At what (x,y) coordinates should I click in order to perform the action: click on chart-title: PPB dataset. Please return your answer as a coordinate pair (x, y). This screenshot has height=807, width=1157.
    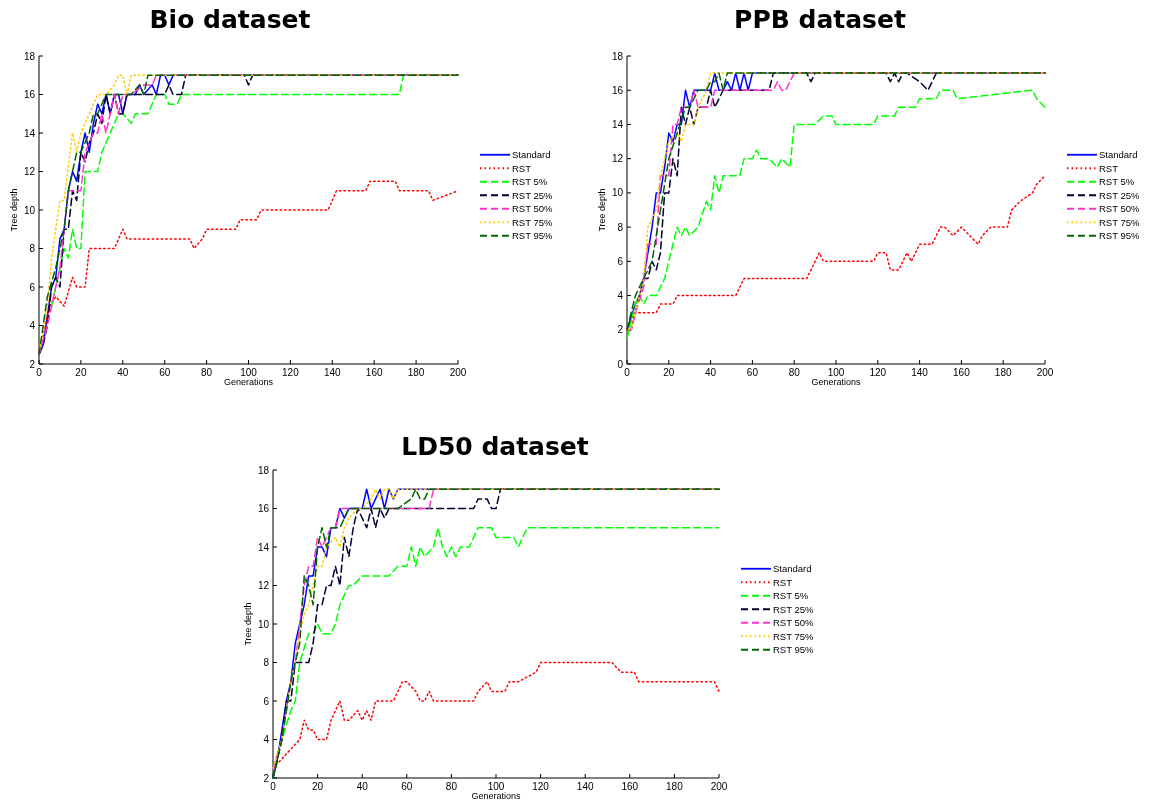
    Looking at the image, I should click on (820, 19).